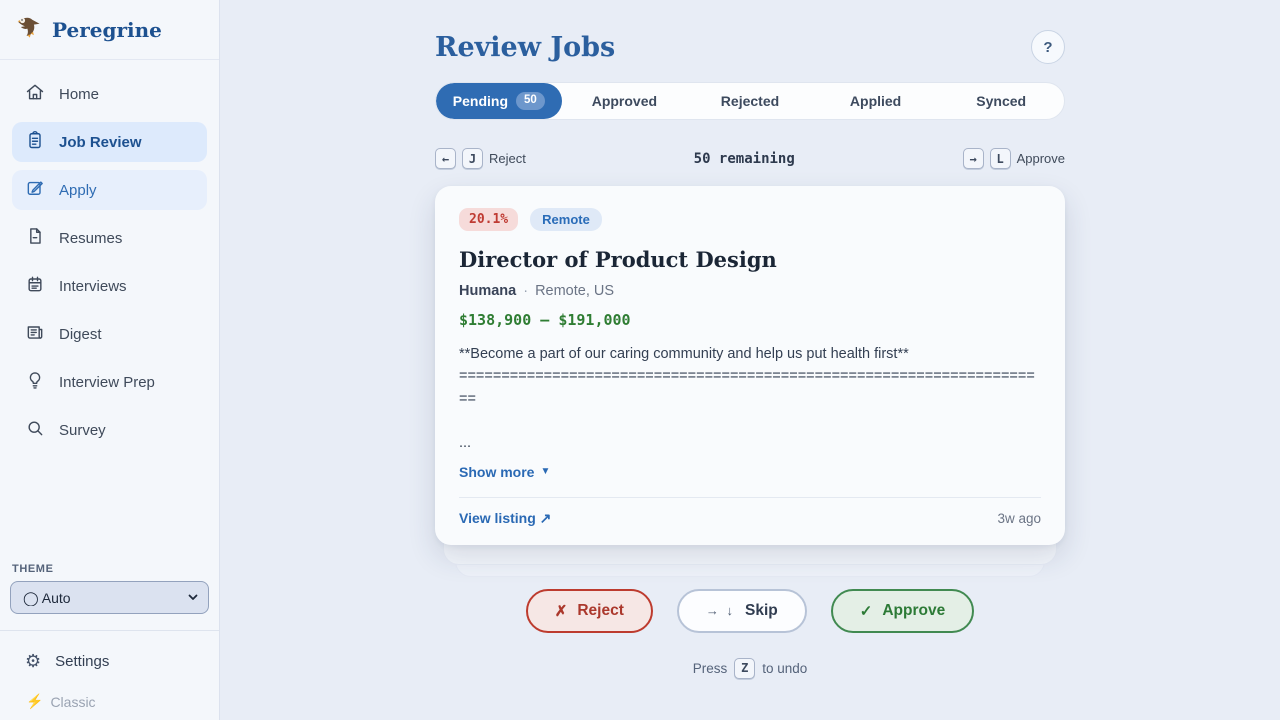 This screenshot has width=1280, height=720. What do you see at coordinates (785, 668) in the screenshot?
I see `undo-hint-suffix: to undo` at bounding box center [785, 668].